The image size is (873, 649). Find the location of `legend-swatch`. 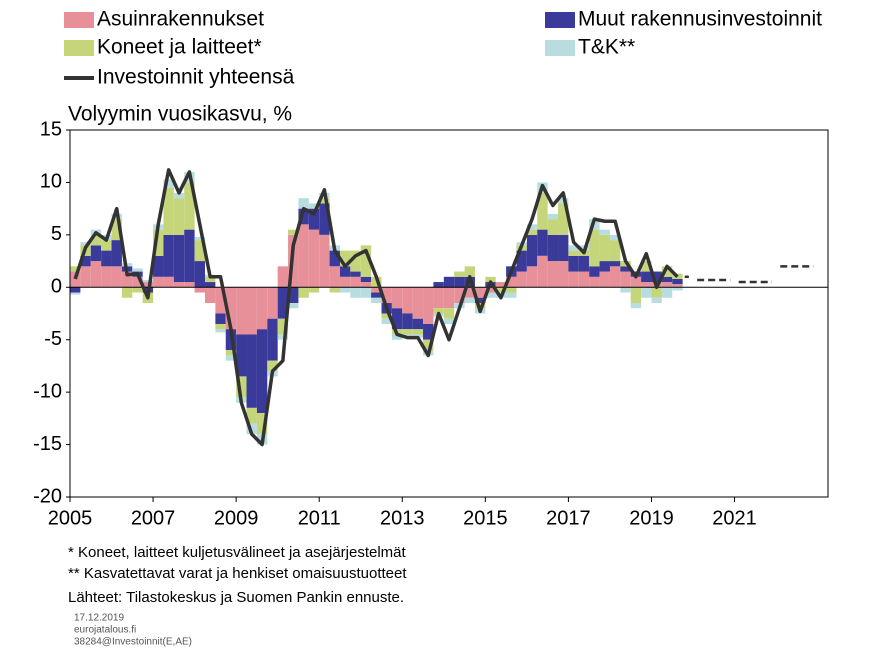

legend-swatch is located at coordinates (560, 20).